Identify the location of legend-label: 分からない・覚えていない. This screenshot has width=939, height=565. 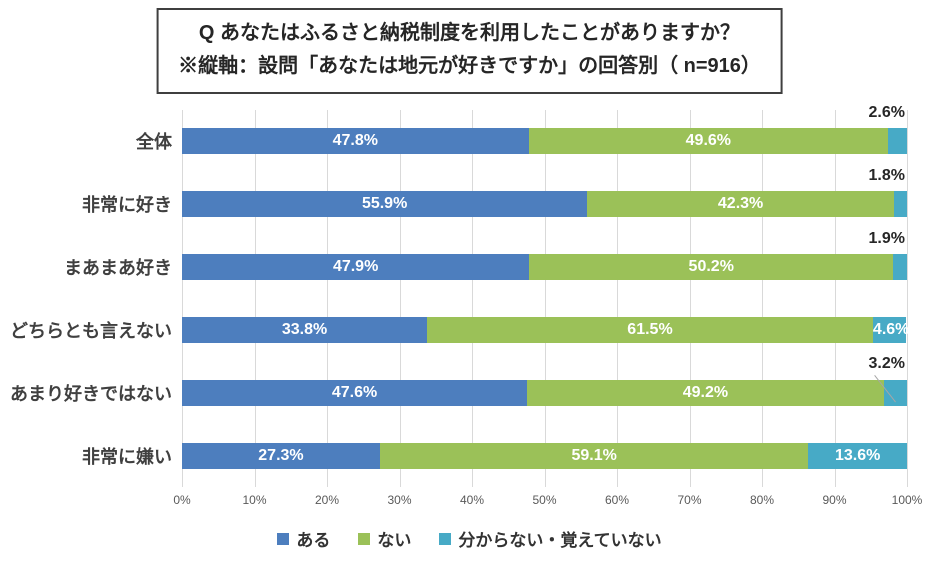
(560, 540).